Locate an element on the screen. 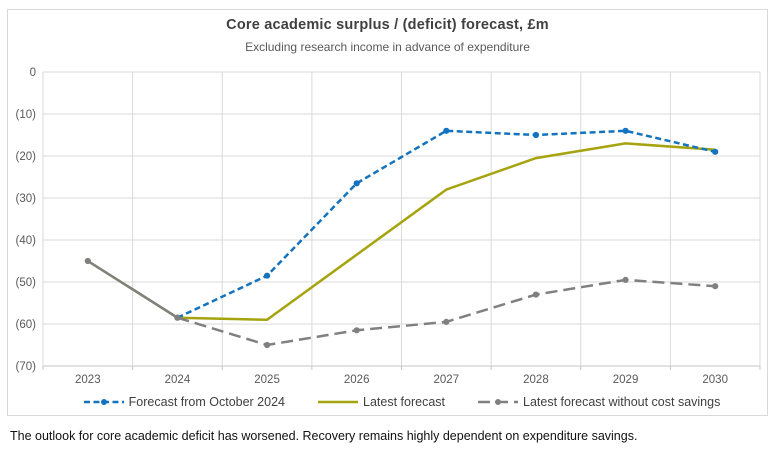 The width and height of the screenshot is (780, 458). legend-item-latest-forecast-without-cost-savings: Latest forecast without cost savings is located at coordinates (598, 402).